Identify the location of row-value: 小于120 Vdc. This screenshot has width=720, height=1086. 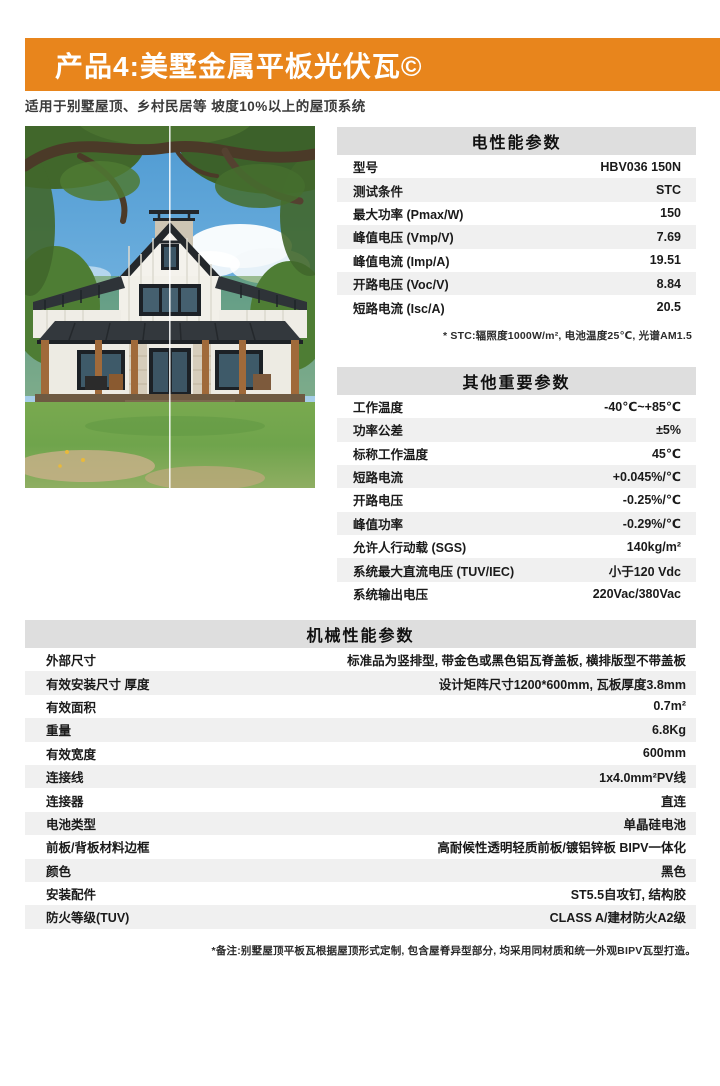
(644, 571).